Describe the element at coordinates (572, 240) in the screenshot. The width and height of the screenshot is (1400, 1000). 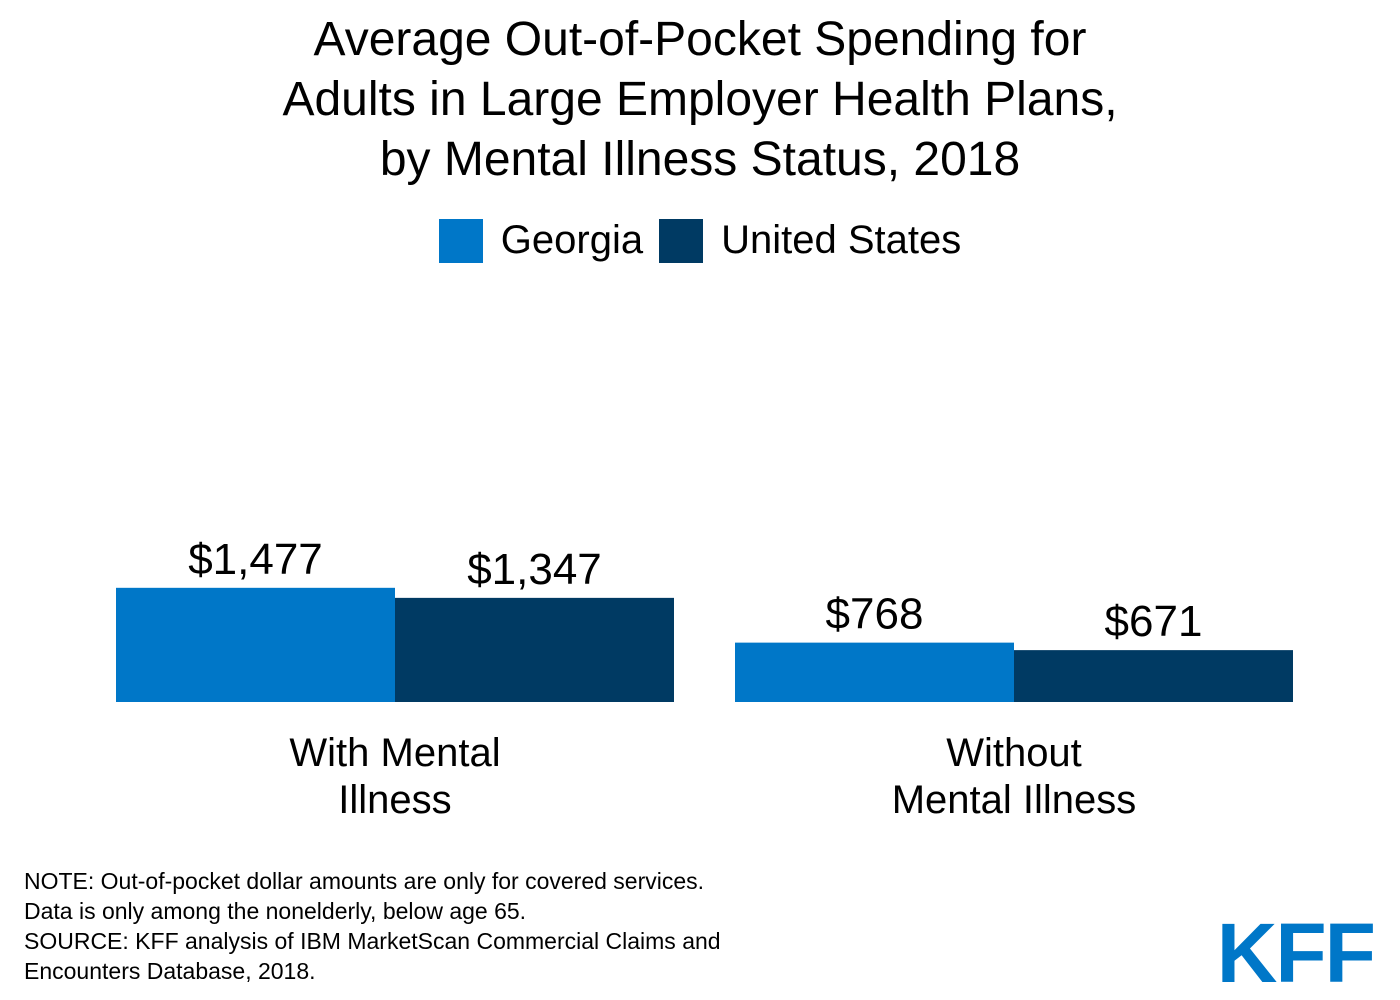
I see `legend-label-georgia: Georgia` at that location.